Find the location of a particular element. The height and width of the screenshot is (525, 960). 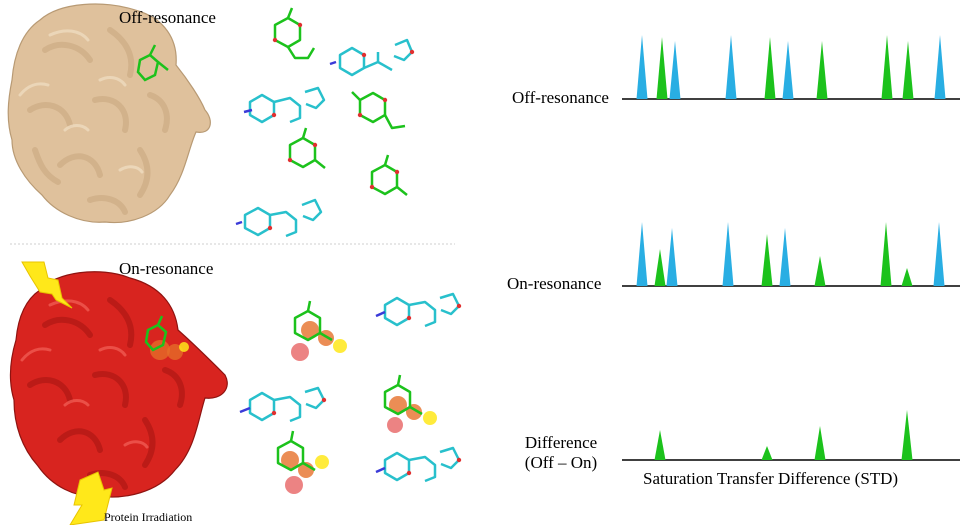

protein-on-resonance is located at coordinates (118, 384).